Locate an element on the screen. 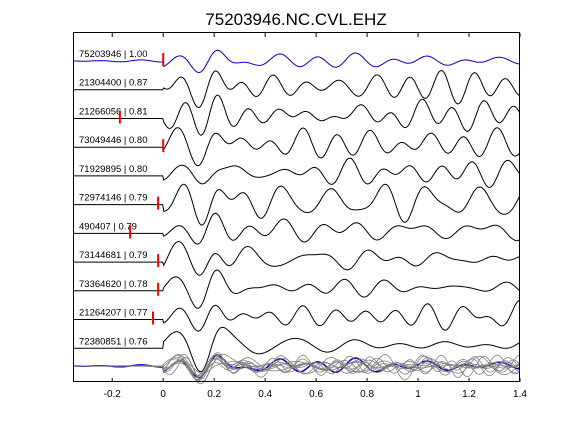 This screenshot has width=576, height=432. x-tick-label: -0.2 is located at coordinates (113, 394).